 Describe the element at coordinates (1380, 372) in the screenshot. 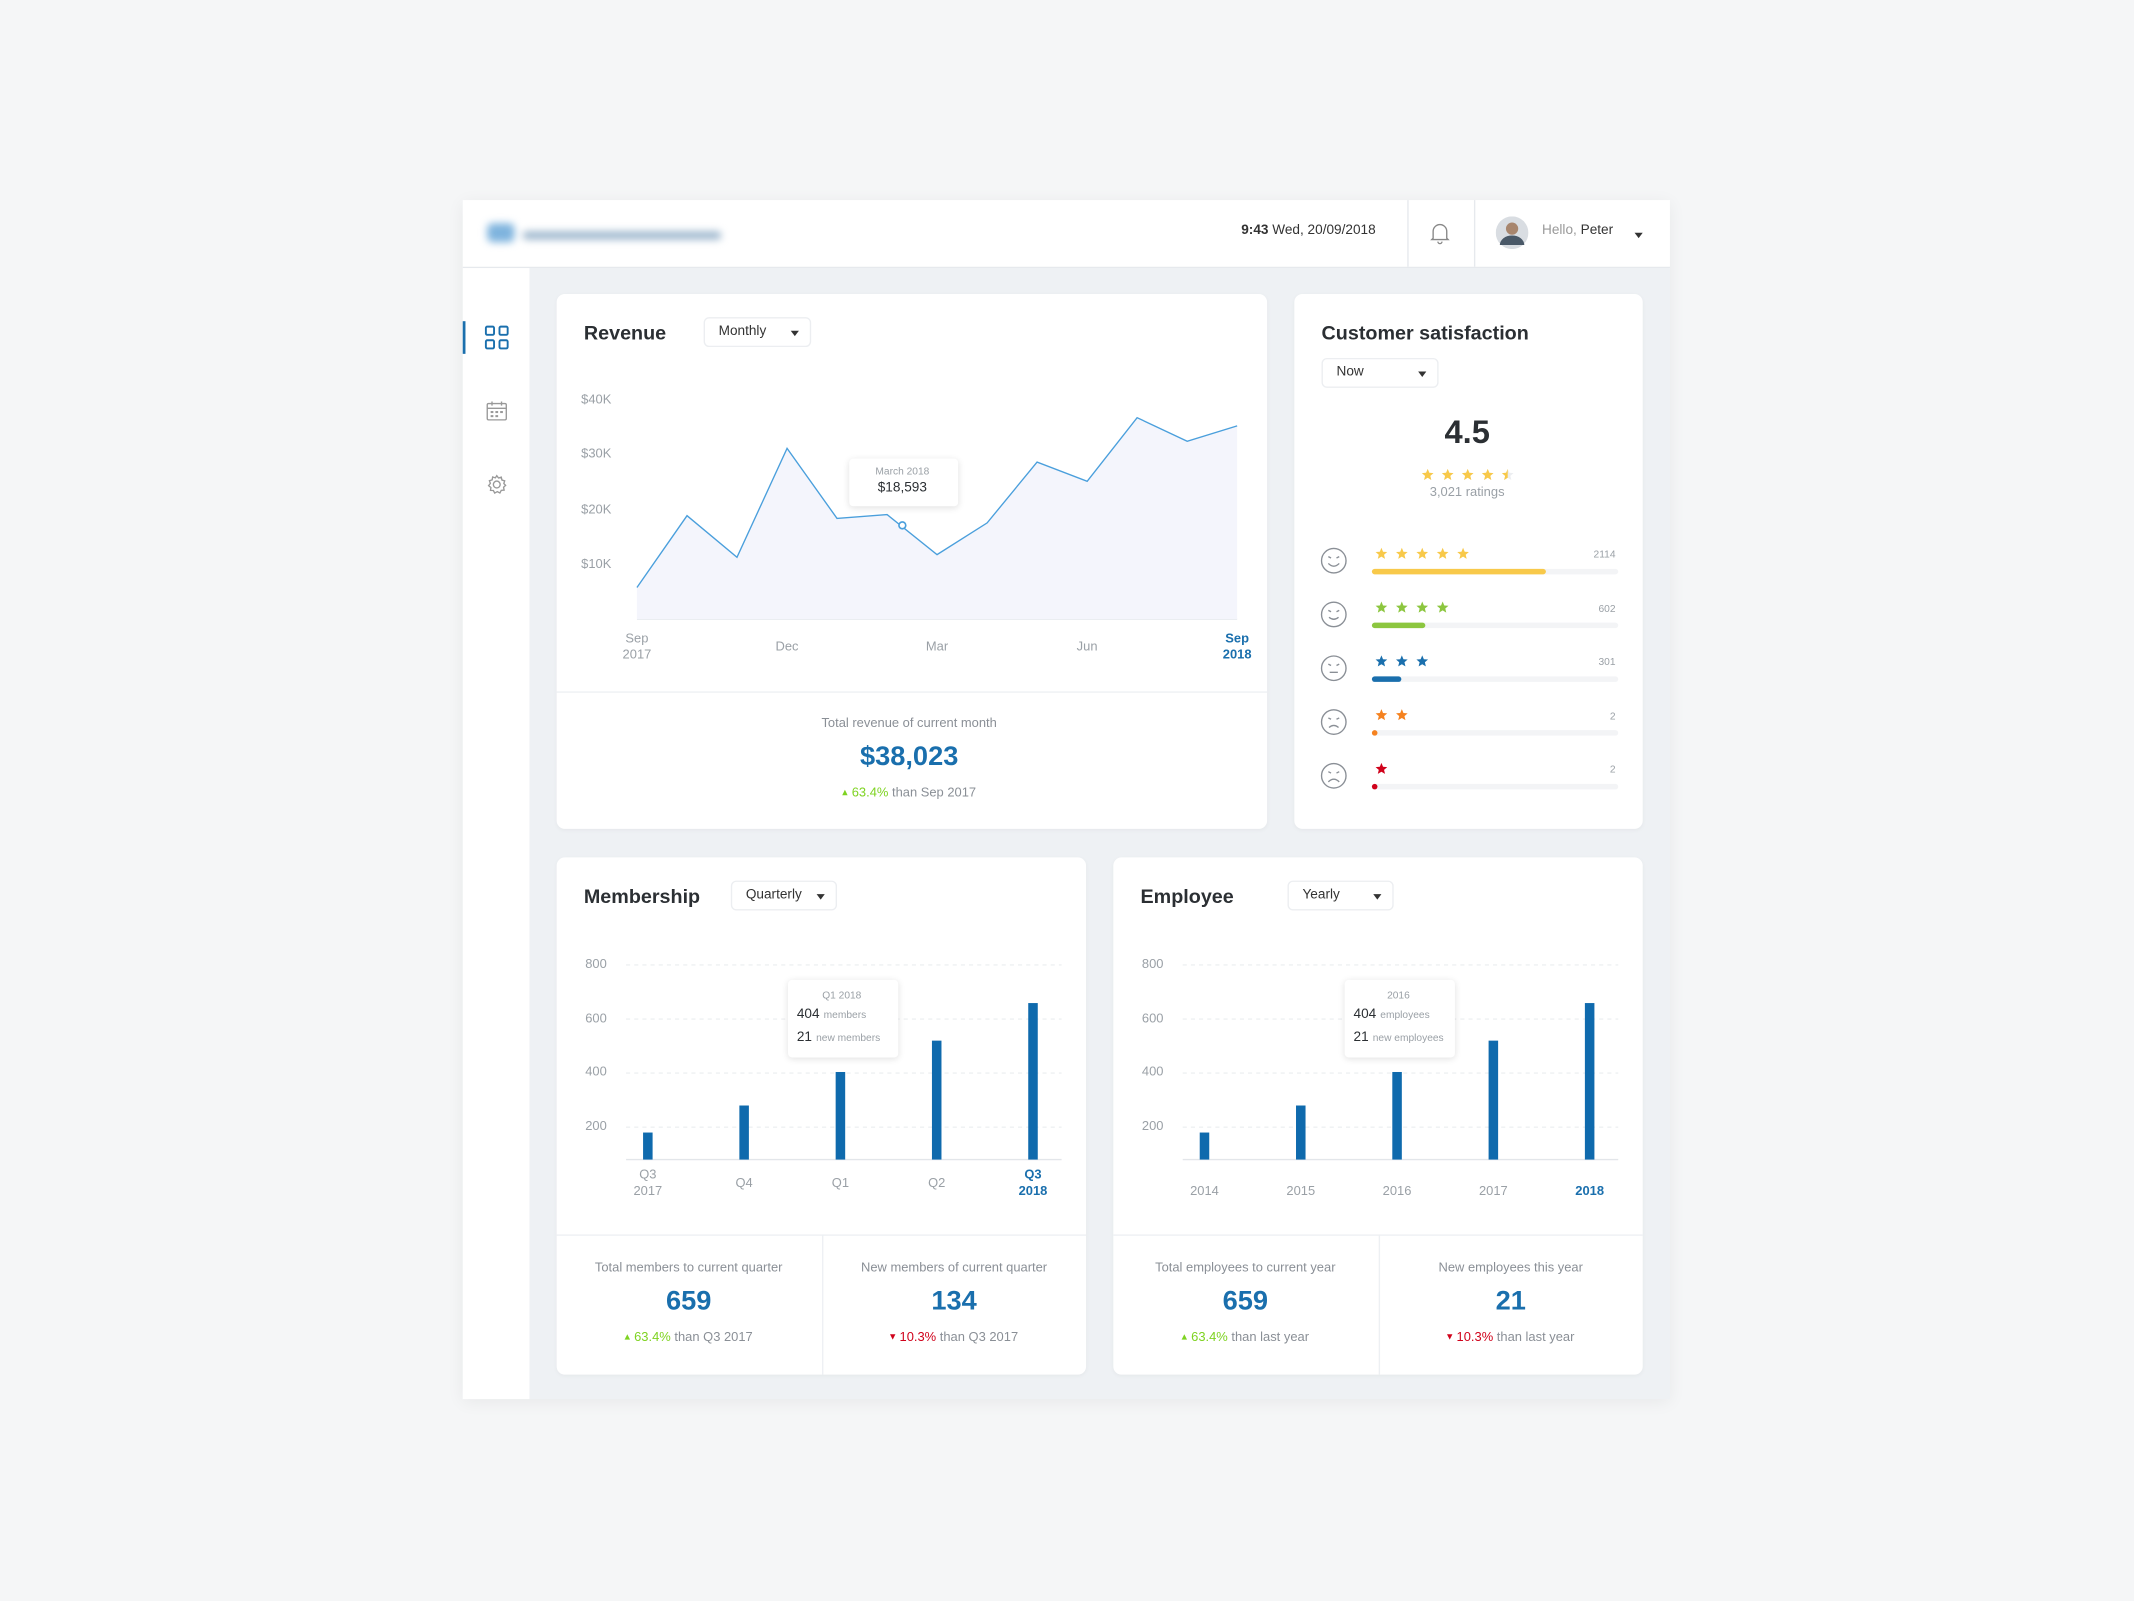

I see `period-dropdown: Now` at that location.